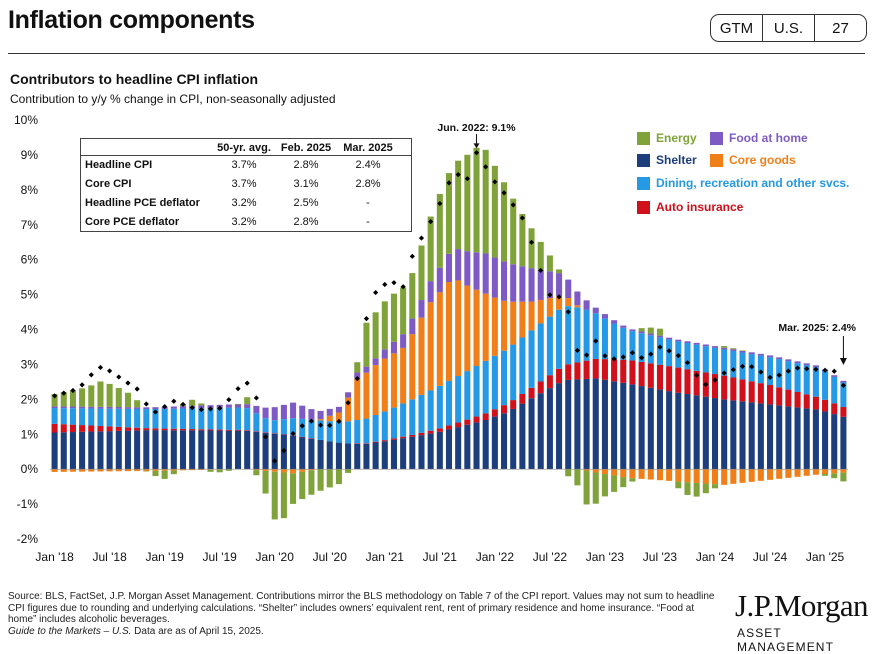 The height and width of the screenshot is (654, 879). I want to click on row-label: Headline CPI, so click(119, 165).